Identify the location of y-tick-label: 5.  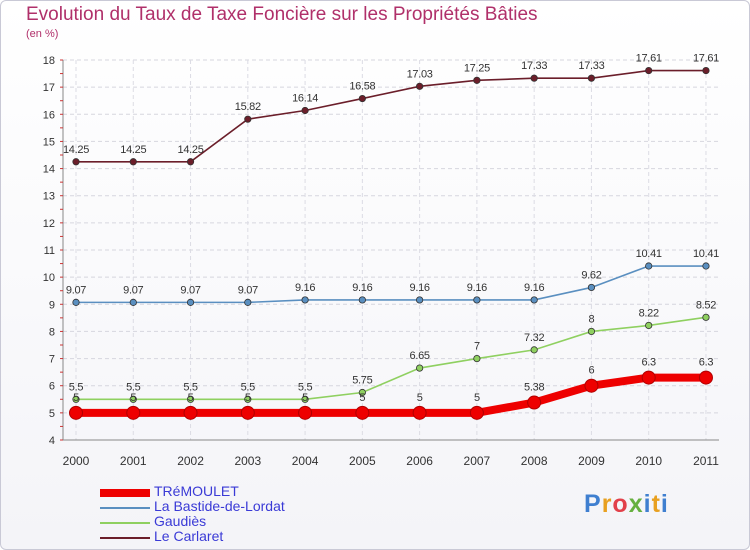
(52, 414).